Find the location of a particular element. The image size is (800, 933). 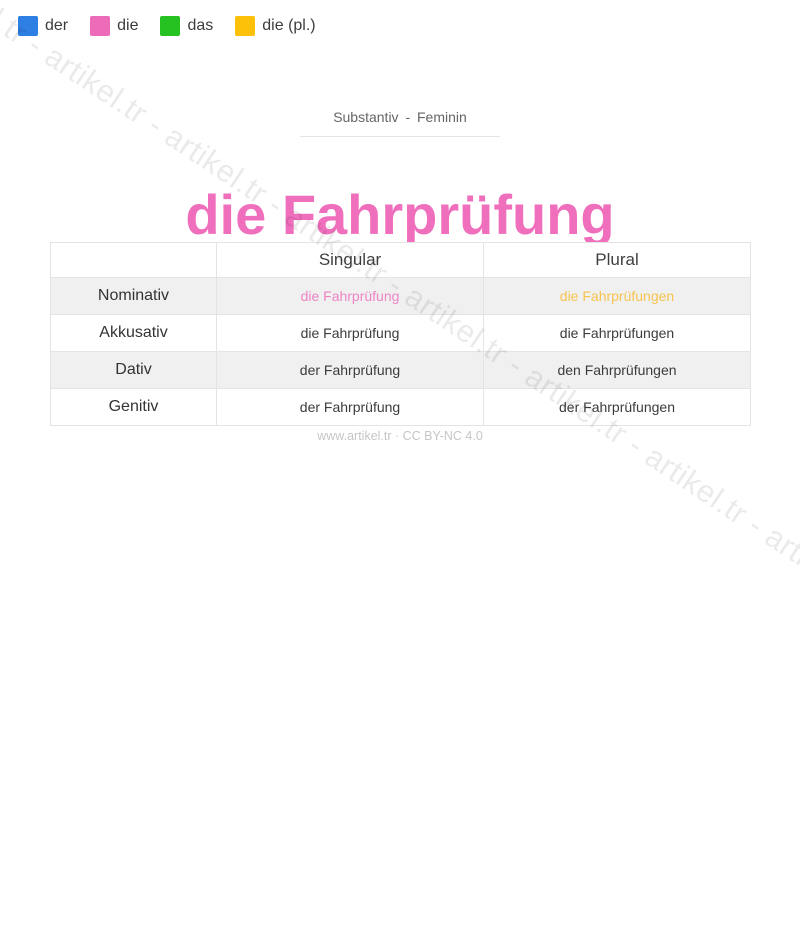

nominativ-plural-value: die Fahrprüfungen is located at coordinates (617, 296).